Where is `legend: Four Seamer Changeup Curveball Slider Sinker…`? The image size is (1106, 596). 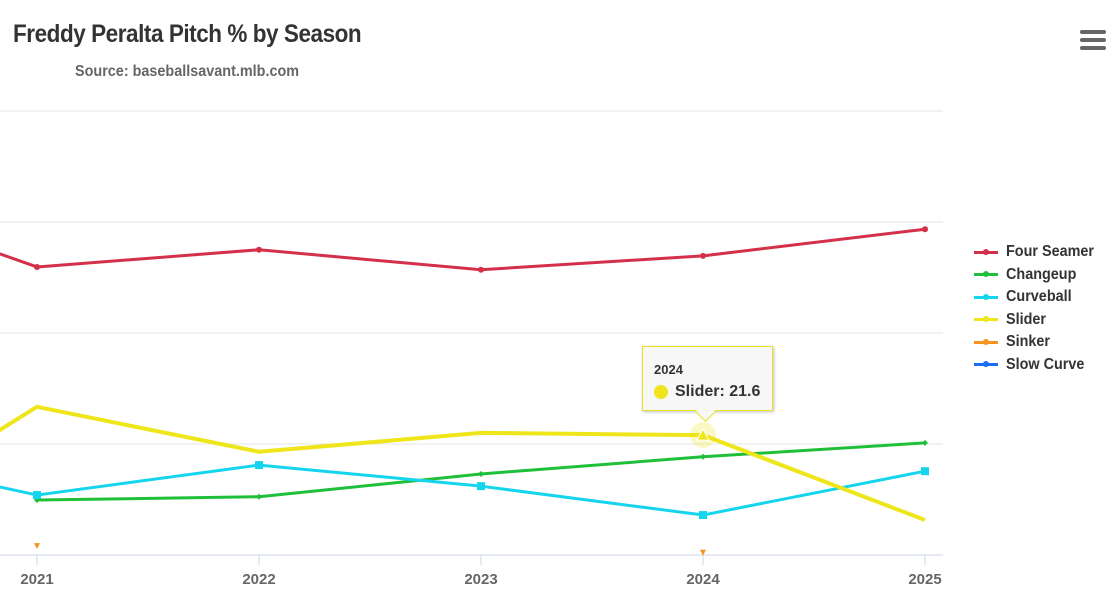
legend: Four Seamer Changeup Curveball Slider Sinker… is located at coordinates (1039, 308).